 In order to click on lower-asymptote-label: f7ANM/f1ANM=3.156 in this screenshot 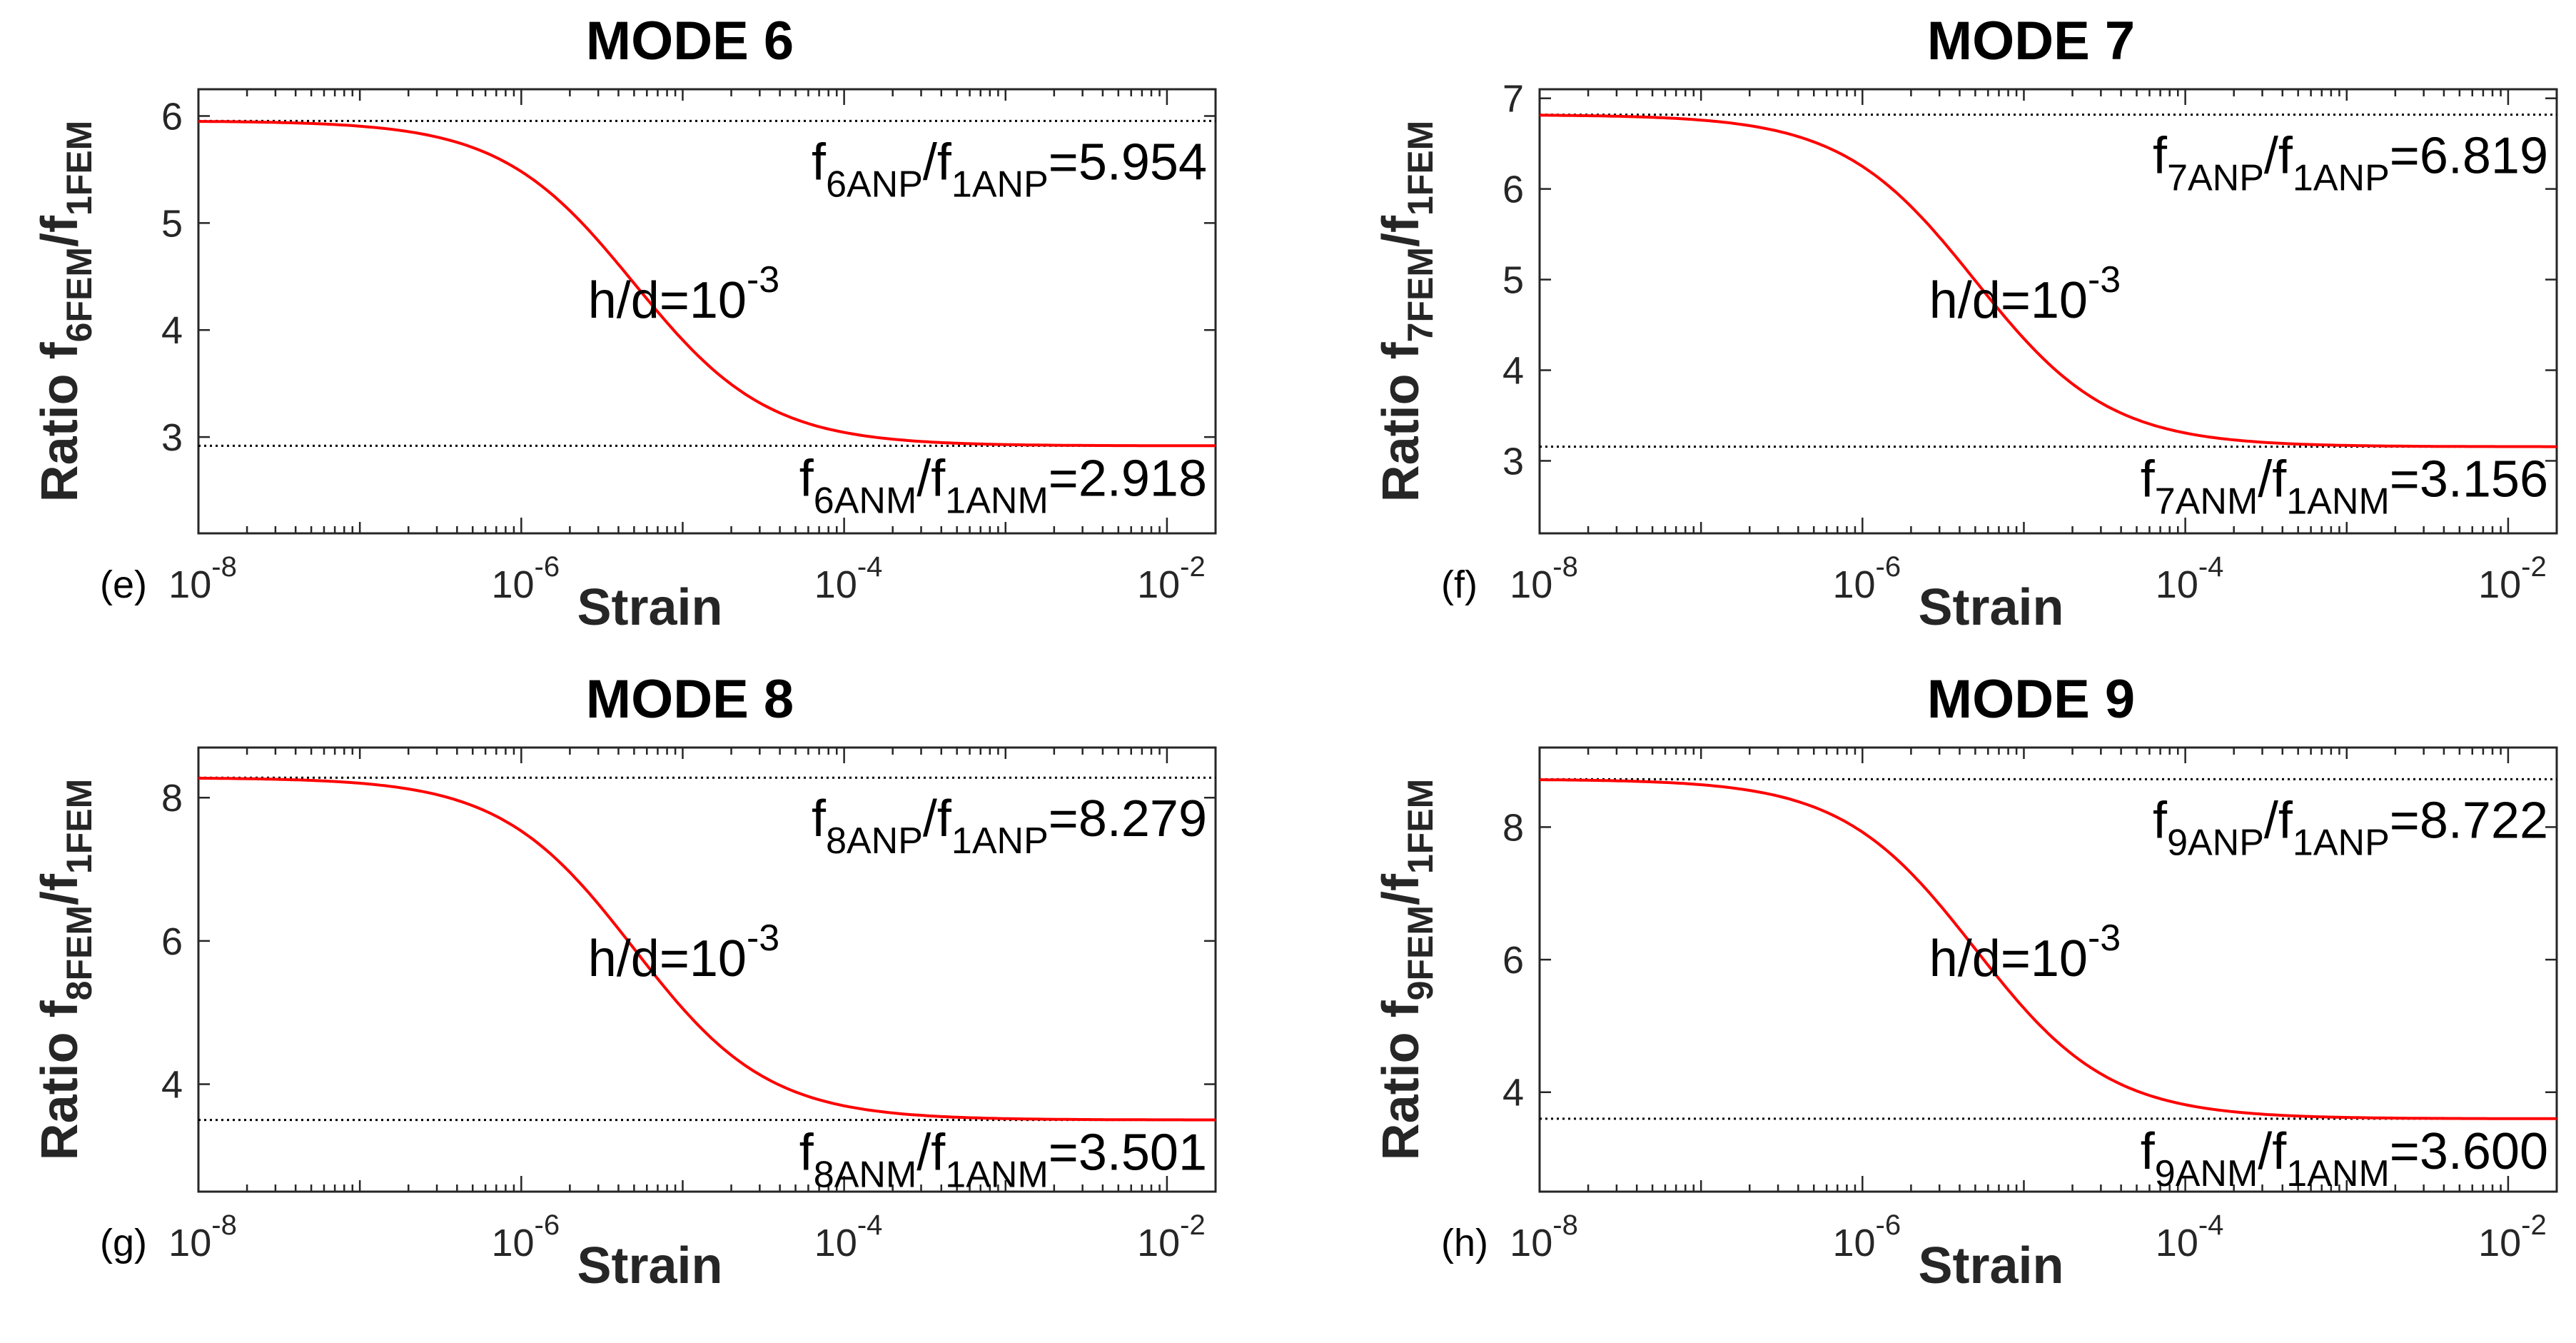, I will do `click(2344, 487)`.